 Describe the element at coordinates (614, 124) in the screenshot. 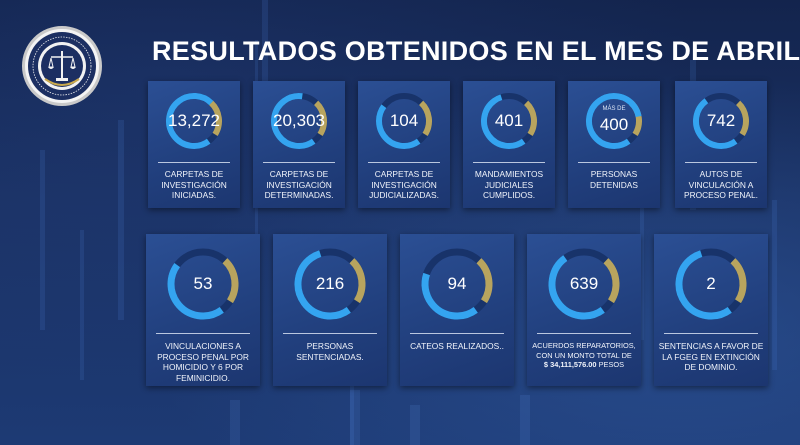

I see `stat-value: 400` at that location.